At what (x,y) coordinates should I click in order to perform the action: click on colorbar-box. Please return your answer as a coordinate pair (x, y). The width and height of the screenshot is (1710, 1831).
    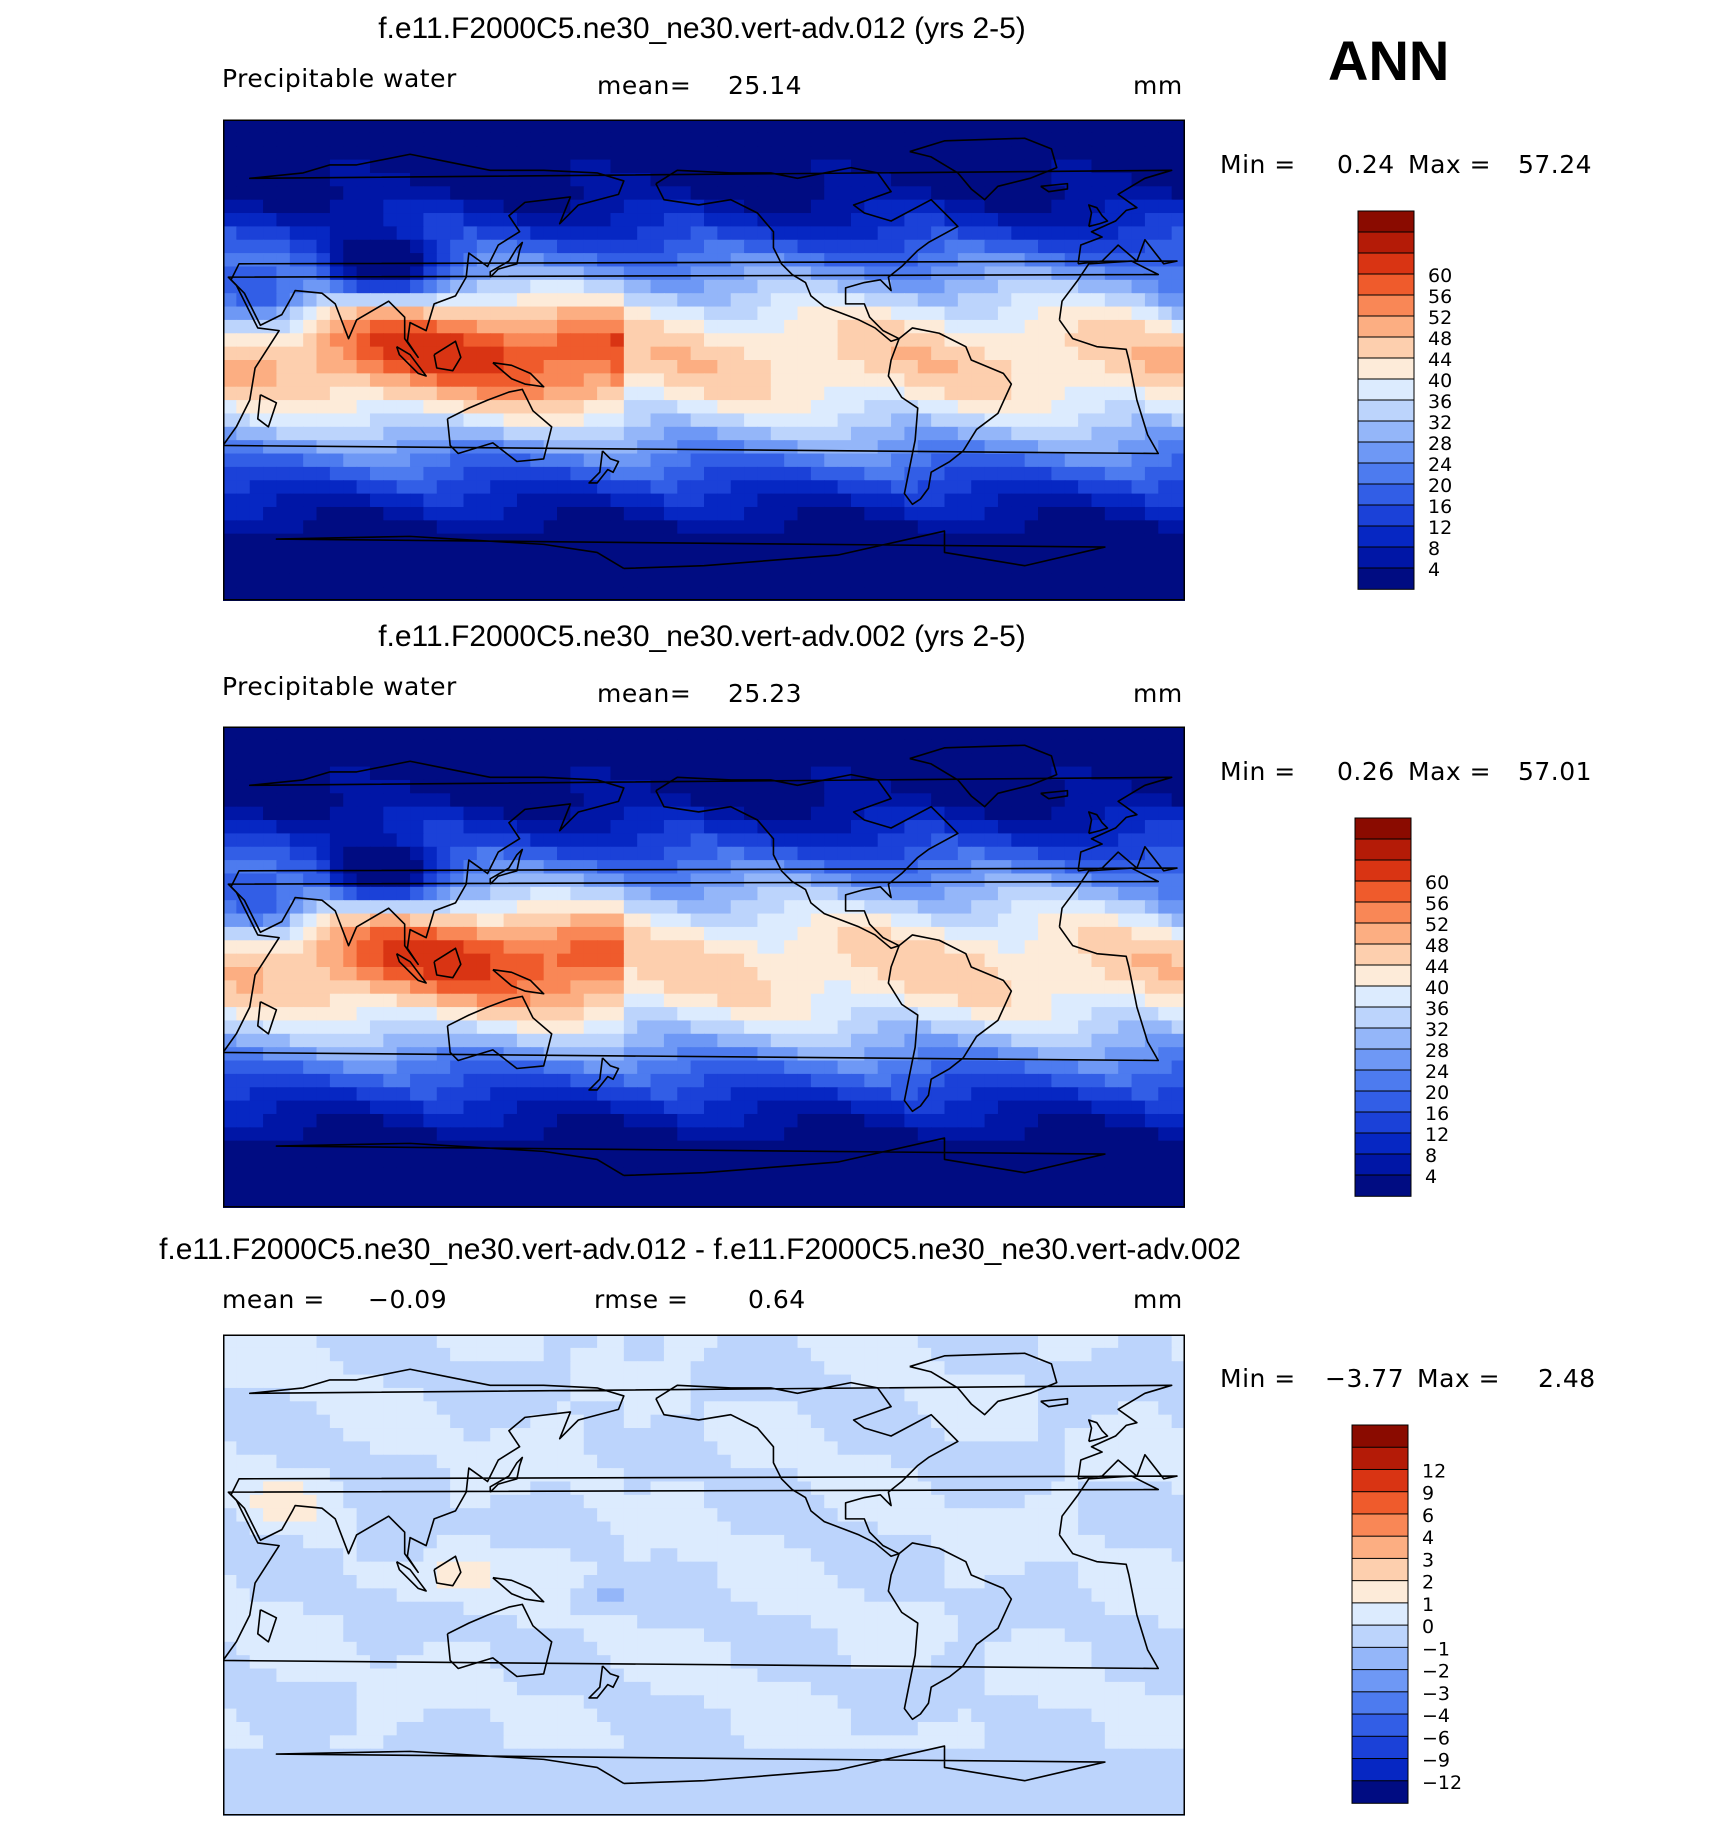
    Looking at the image, I should click on (1386, 578).